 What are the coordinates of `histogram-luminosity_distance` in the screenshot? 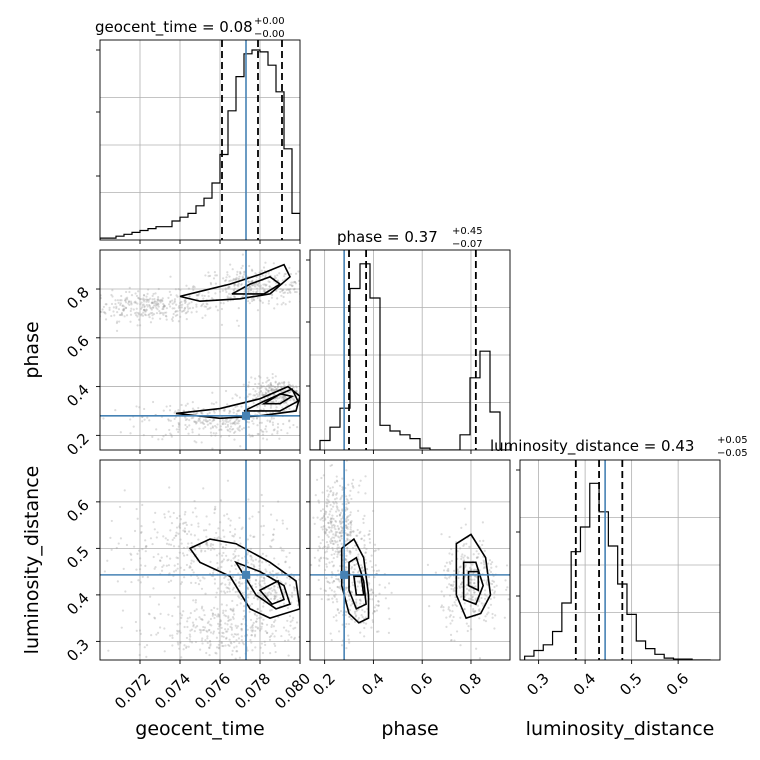 It's located at (617, 571).